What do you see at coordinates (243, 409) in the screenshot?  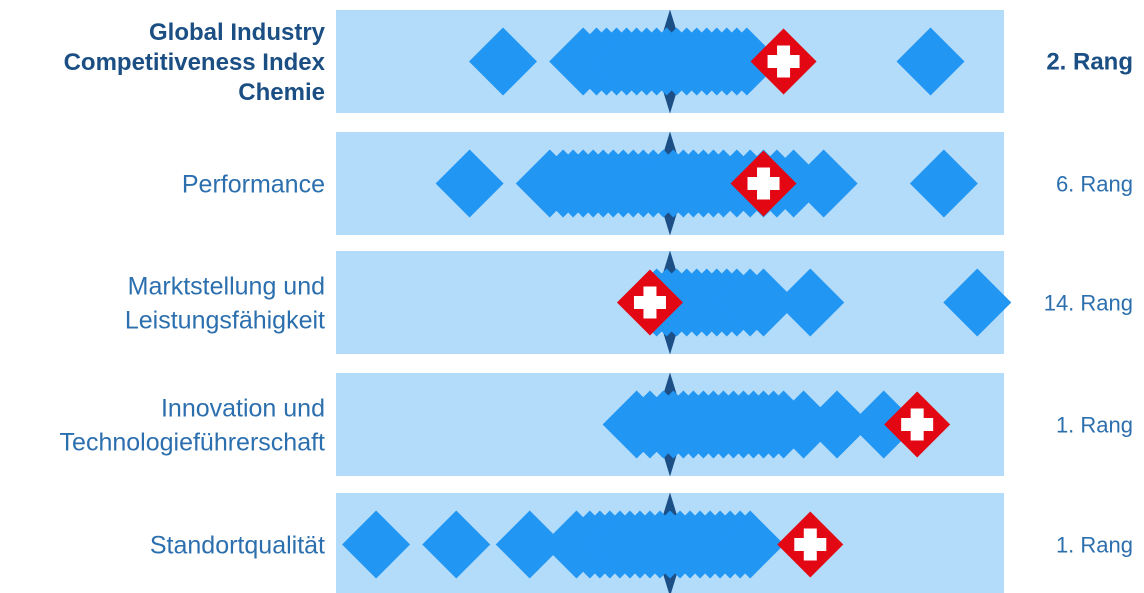 I see `row-label-line: Innovation und` at bounding box center [243, 409].